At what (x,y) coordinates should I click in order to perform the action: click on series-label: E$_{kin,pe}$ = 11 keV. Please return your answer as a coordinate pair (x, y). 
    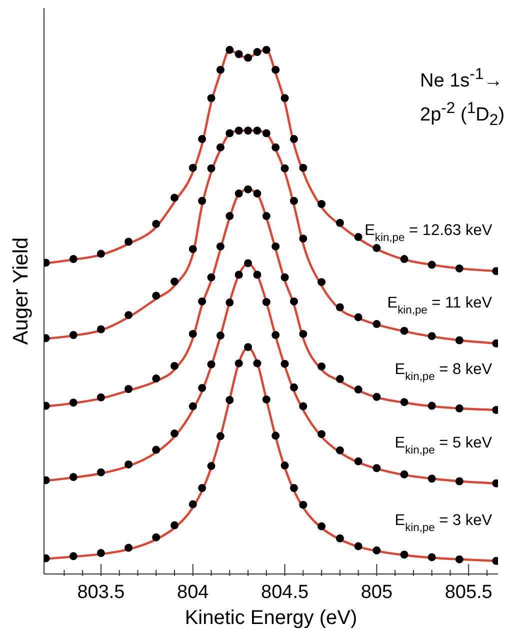
    Looking at the image, I should click on (440, 305).